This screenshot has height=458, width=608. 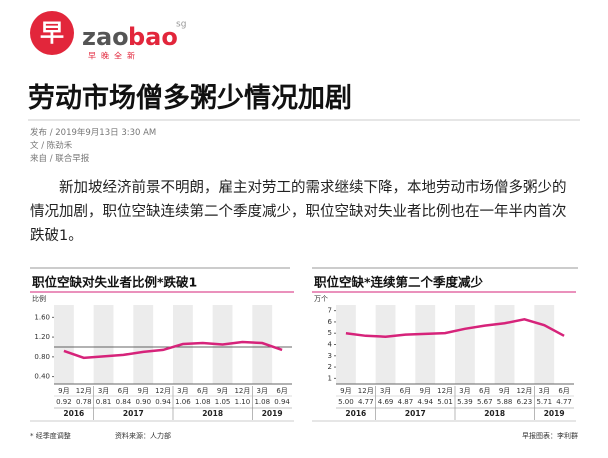 I want to click on value-label: 4.69, so click(x=386, y=402).